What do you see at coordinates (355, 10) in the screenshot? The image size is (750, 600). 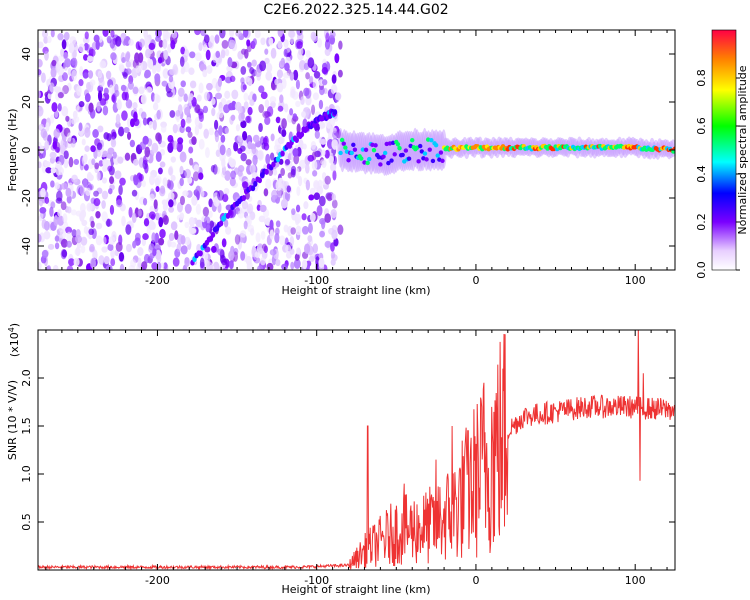 I see `figure-title: C2E6.2022.325.14.44.G02` at bounding box center [355, 10].